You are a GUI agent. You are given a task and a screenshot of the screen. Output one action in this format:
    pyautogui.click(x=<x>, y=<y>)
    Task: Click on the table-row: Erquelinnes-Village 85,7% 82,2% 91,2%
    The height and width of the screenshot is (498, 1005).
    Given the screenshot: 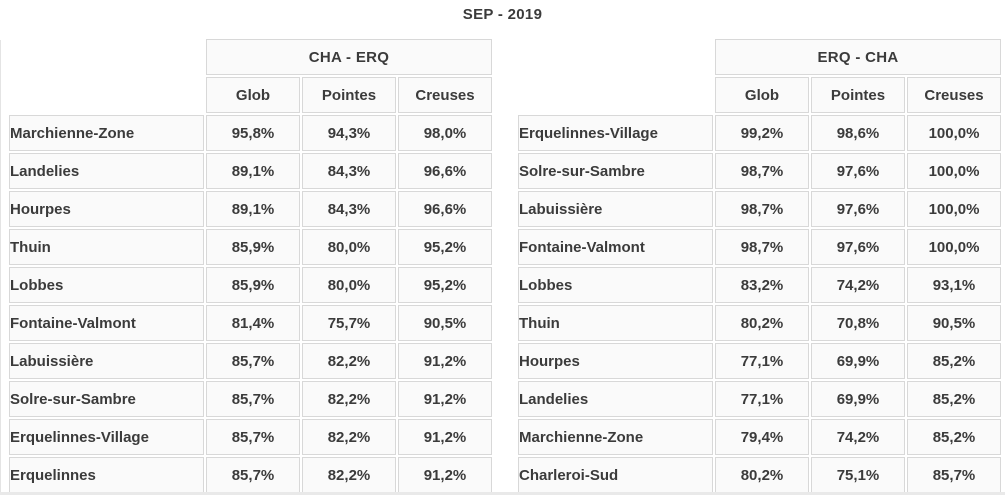 What is the action you would take?
    pyautogui.click(x=250, y=437)
    